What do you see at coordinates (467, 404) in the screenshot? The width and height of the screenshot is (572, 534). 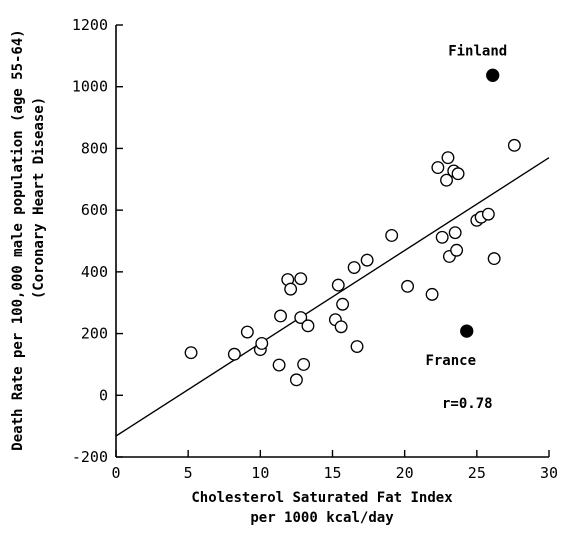 I see `annotation-correlation: r=0.78` at bounding box center [467, 404].